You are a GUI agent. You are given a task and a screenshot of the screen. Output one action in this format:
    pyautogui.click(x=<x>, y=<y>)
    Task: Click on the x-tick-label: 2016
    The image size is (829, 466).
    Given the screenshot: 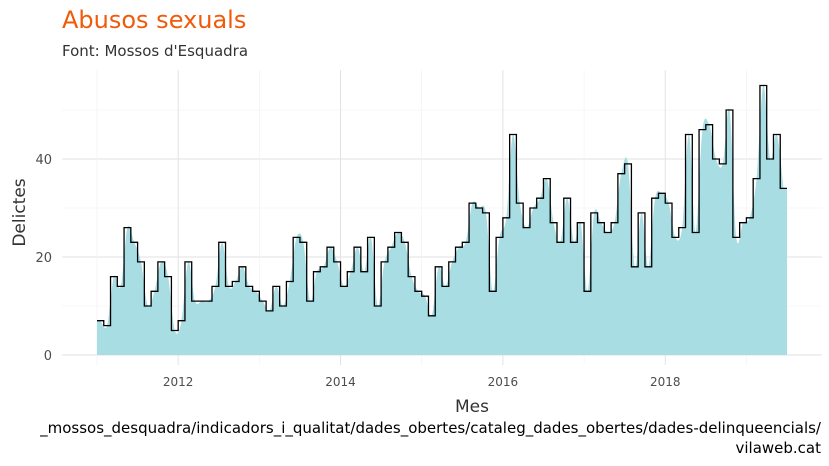 What is the action you would take?
    pyautogui.click(x=503, y=382)
    